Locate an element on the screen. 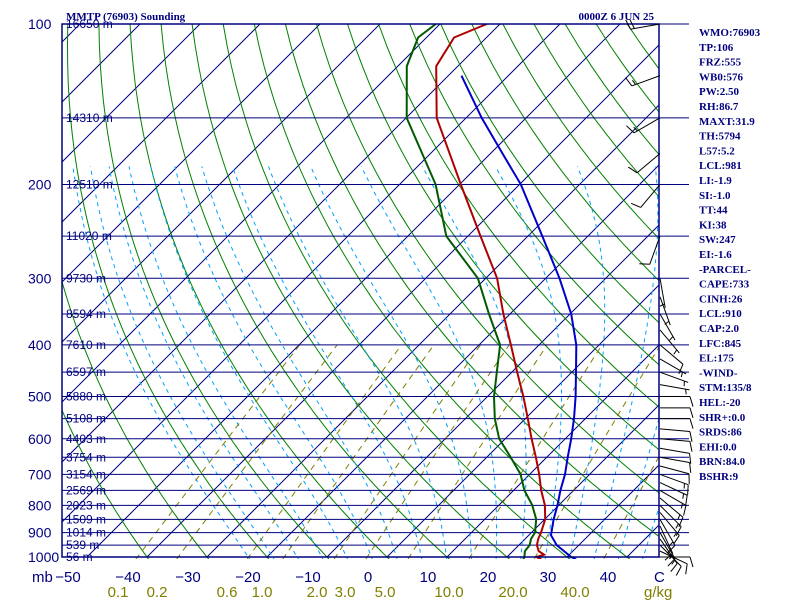 Image resolution: width=800 pixels, height=605 pixels. mixing-ratio-tick-label: 0.6 is located at coordinates (227, 592).